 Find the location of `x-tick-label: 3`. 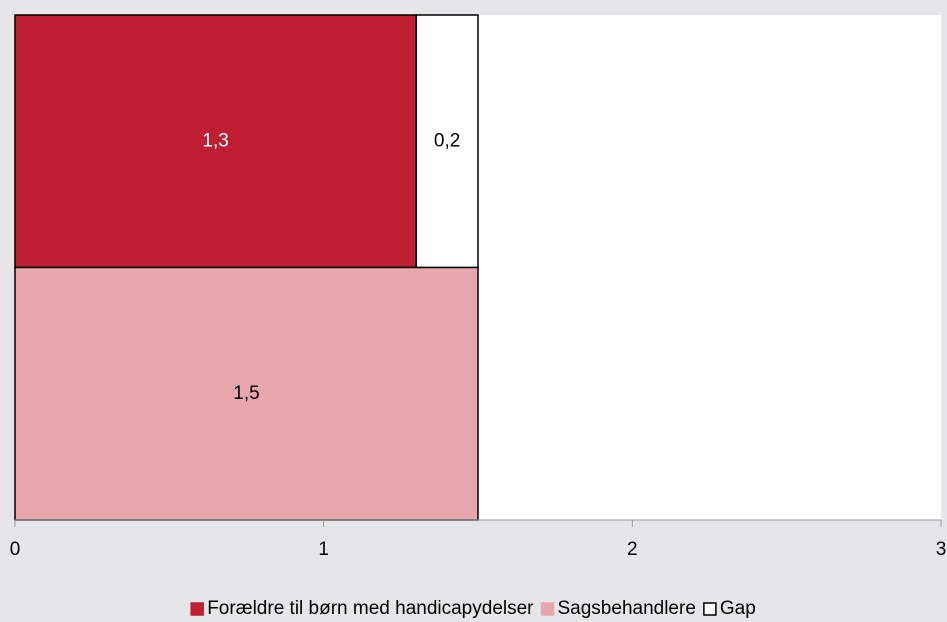

x-tick-label: 3 is located at coordinates (941, 549).